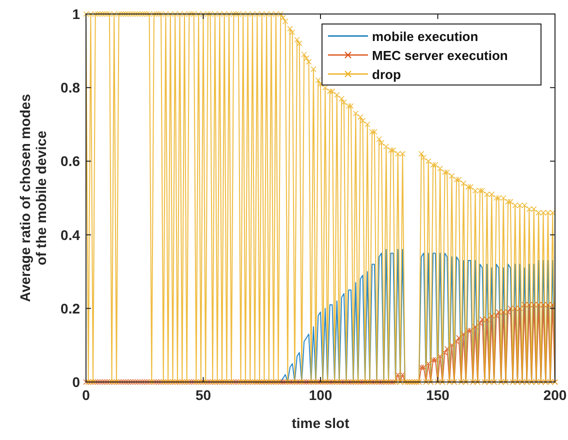 This screenshot has width=568, height=440. Describe the element at coordinates (203, 395) in the screenshot. I see `x-tick-label: 50` at that location.